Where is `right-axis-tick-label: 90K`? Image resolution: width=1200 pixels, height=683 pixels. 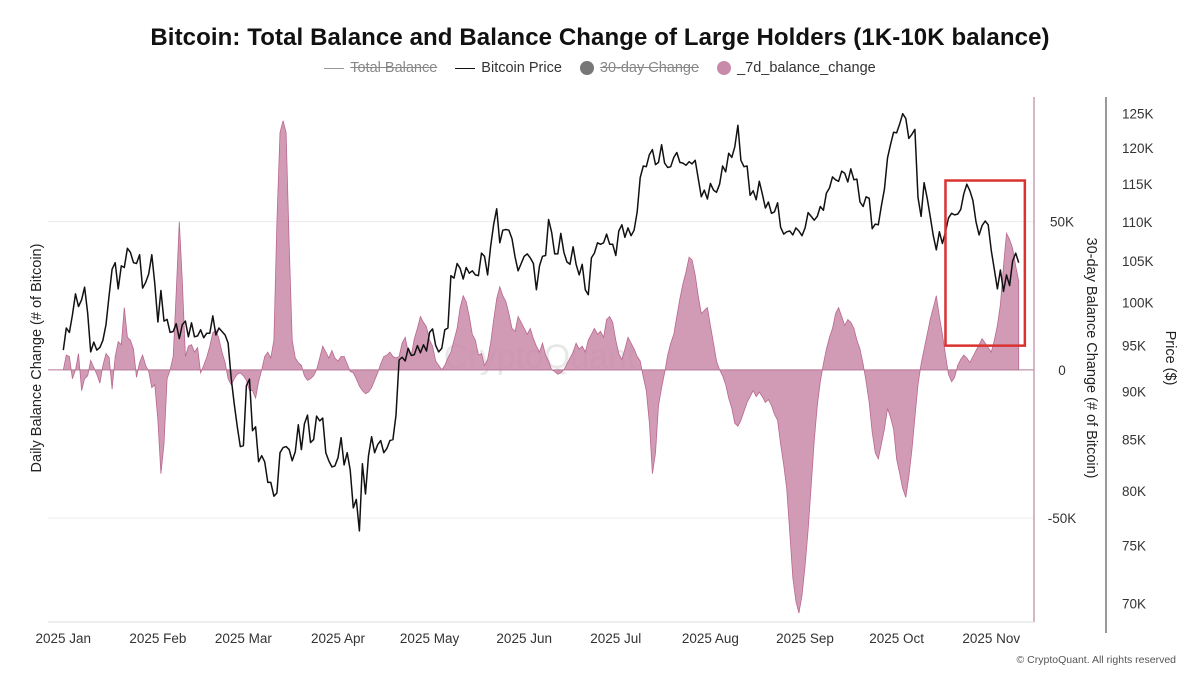
right-axis-tick-label: 90K is located at coordinates (1134, 391).